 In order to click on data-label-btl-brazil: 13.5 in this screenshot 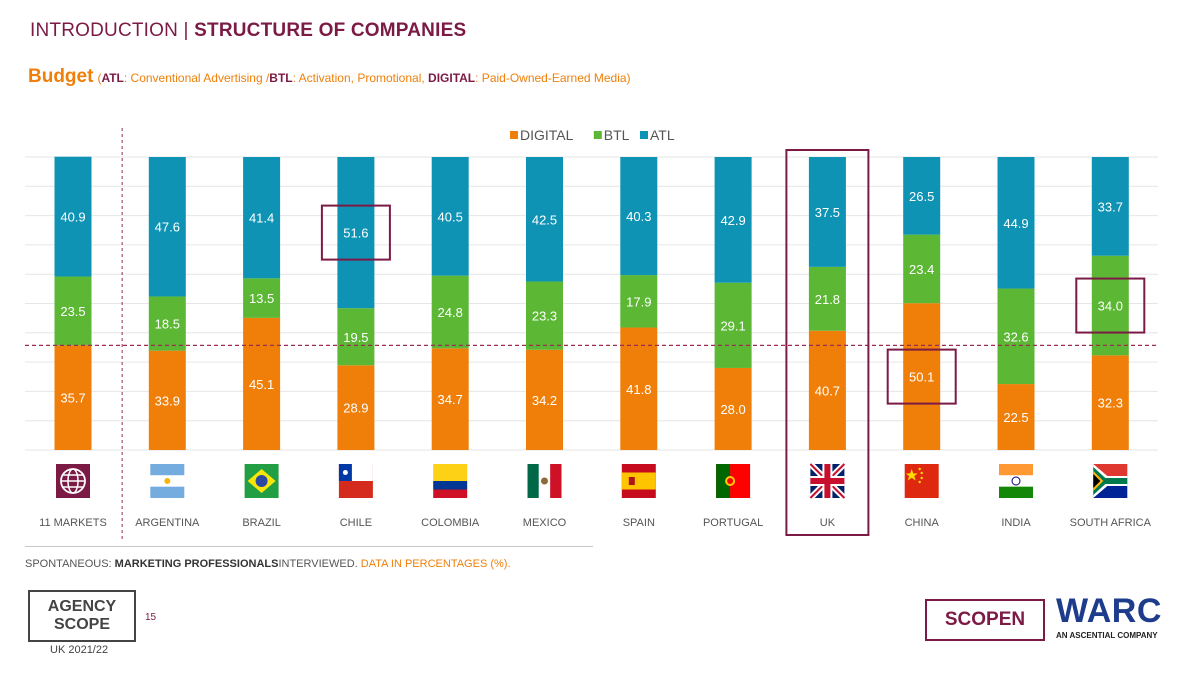, I will do `click(261, 298)`.